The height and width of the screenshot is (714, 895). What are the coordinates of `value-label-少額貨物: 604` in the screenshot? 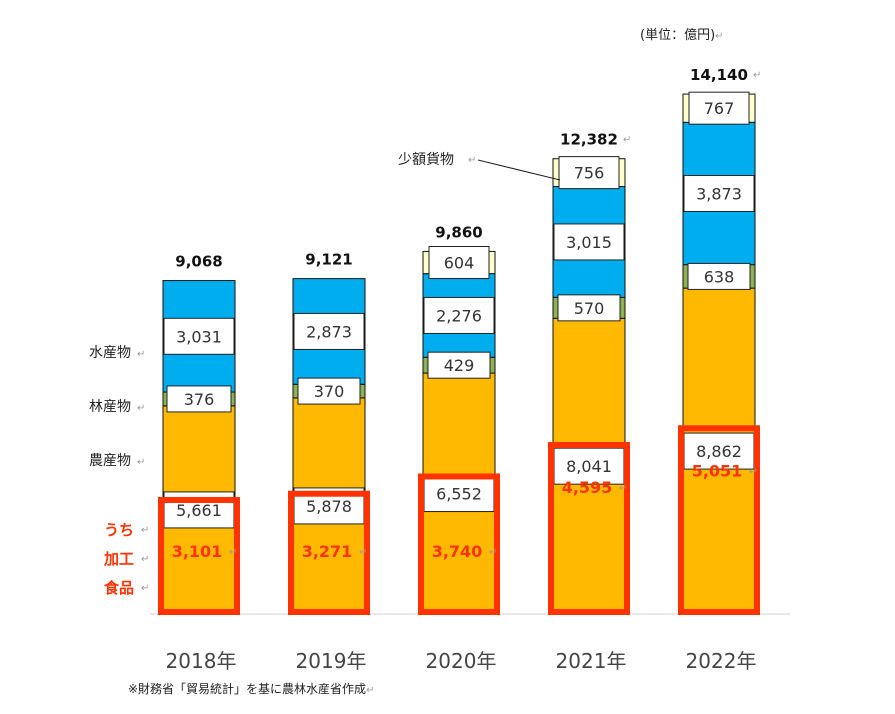 It's located at (459, 263).